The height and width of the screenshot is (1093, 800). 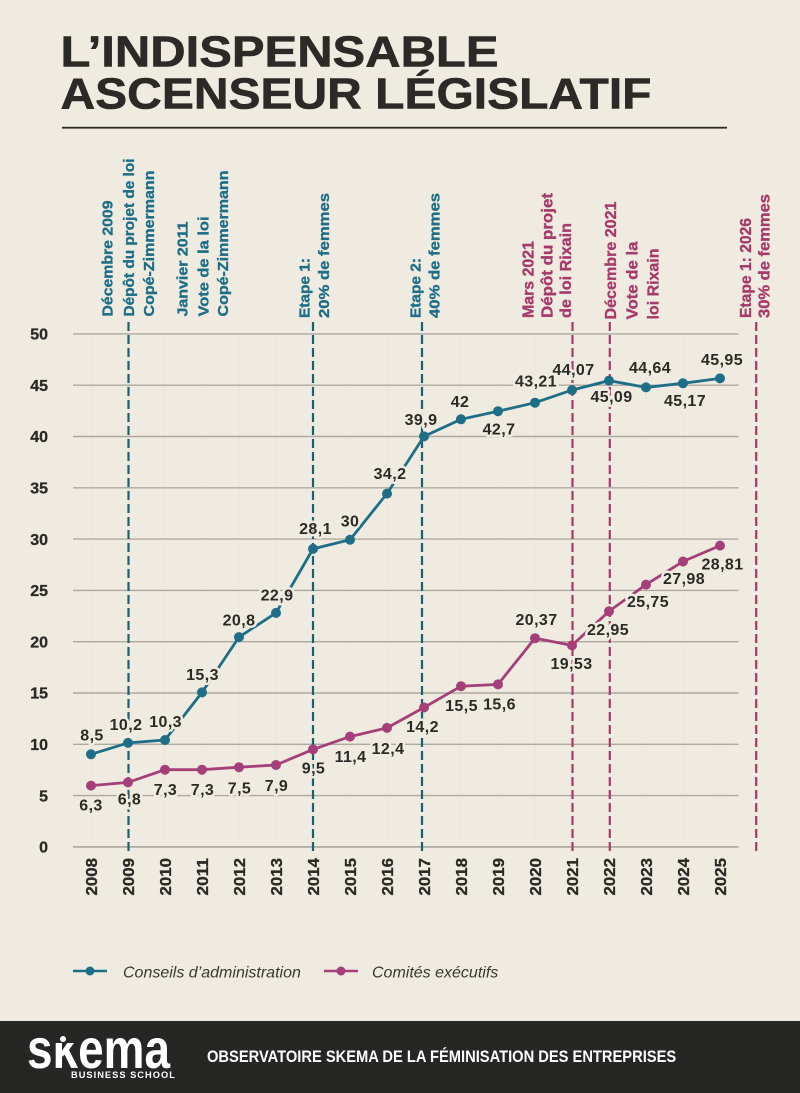 What do you see at coordinates (129, 800) in the screenshot?
I see `svg-text: 6,8` at bounding box center [129, 800].